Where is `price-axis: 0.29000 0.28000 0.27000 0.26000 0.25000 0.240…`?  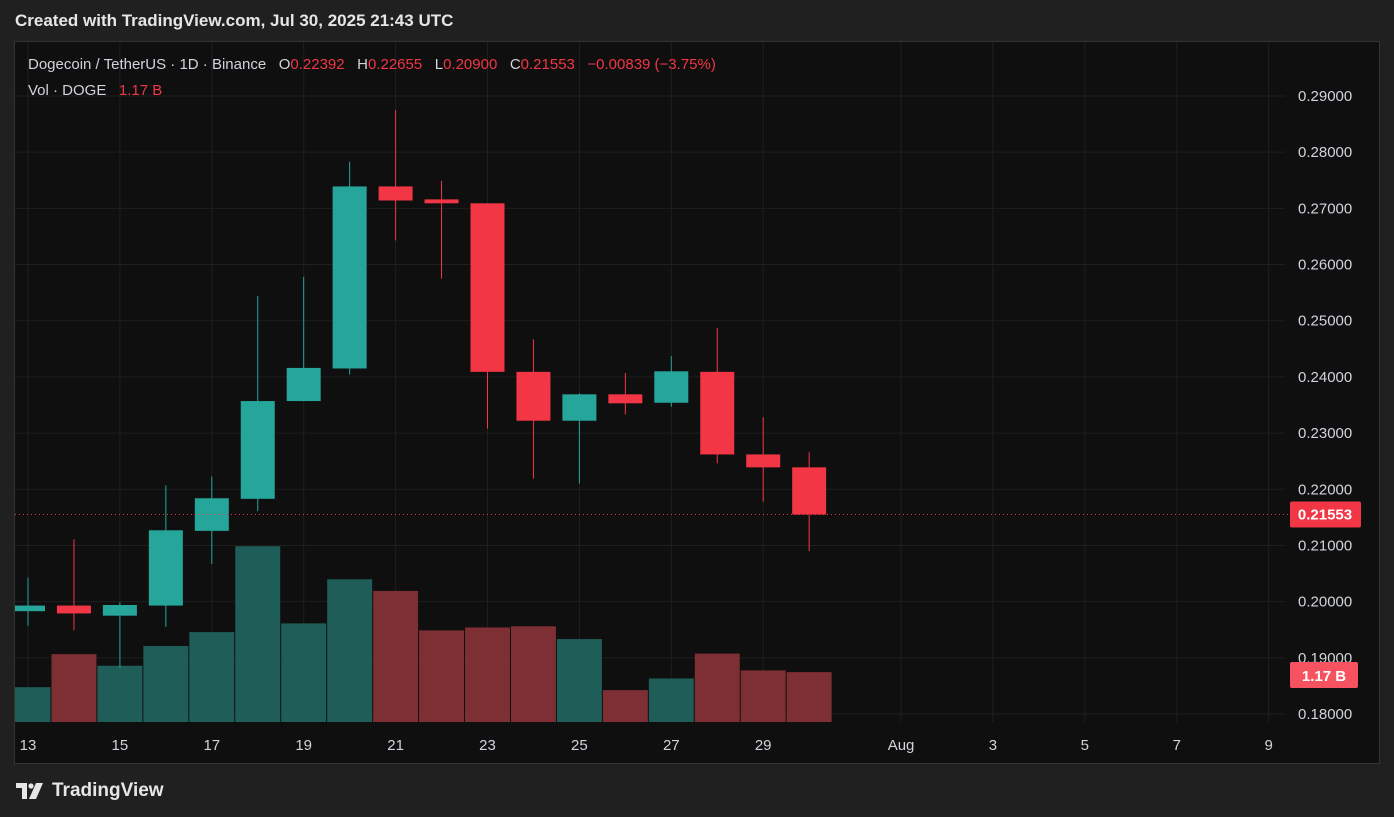
price-axis: 0.29000 0.28000 0.27000 0.26000 0.25000 0.240… is located at coordinates (1325, 405).